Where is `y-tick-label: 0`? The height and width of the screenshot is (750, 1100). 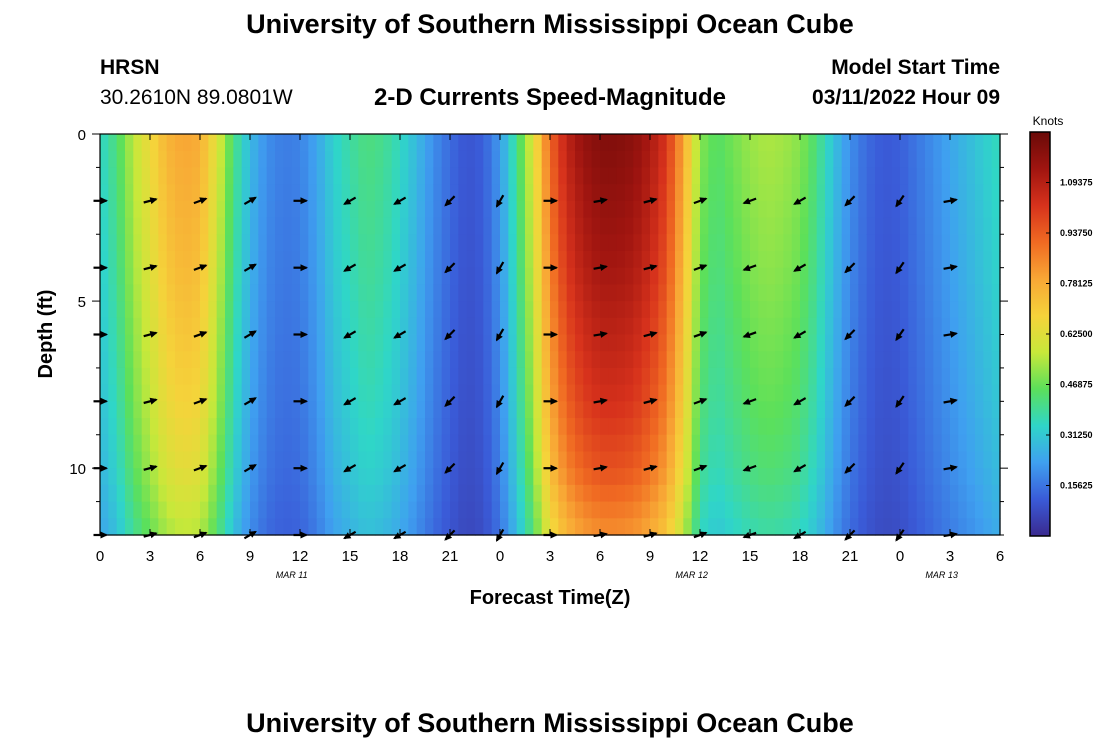 y-tick-label: 0 is located at coordinates (82, 135).